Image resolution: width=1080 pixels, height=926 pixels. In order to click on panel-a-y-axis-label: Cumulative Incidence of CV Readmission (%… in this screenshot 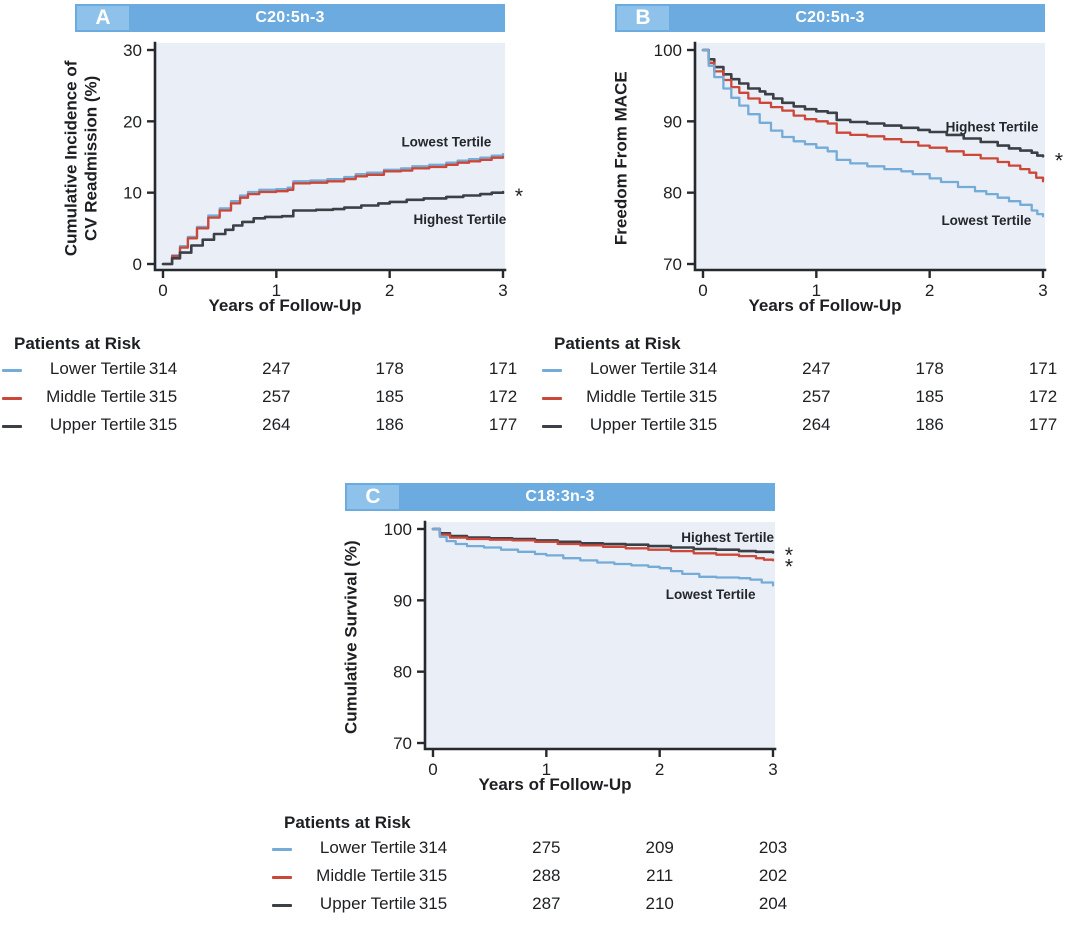, I will do `click(82, 158)`.